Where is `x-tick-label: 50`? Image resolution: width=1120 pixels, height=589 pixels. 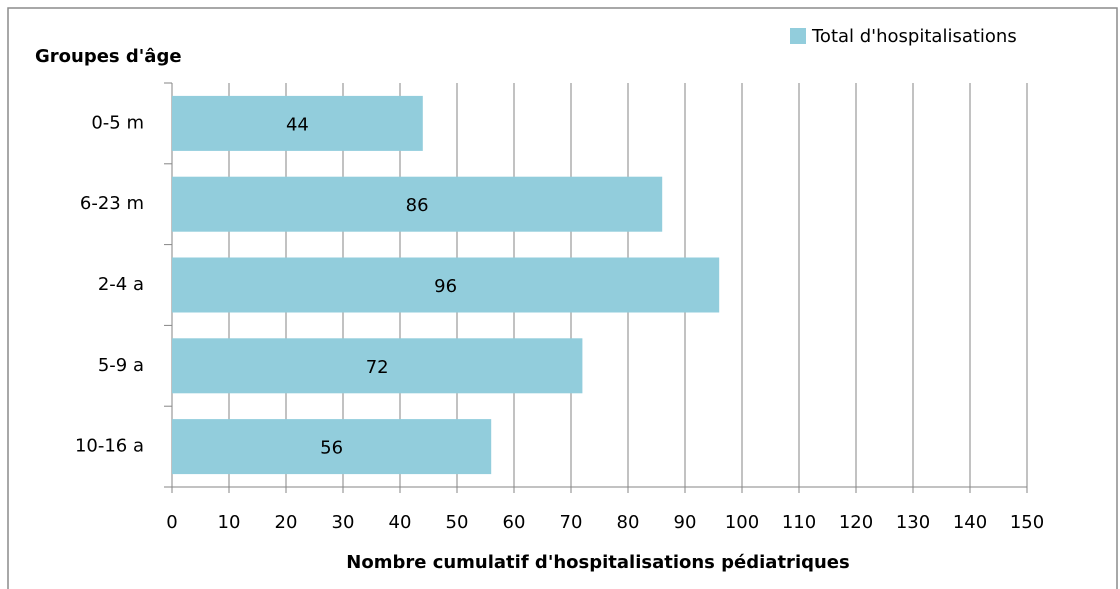 x-tick-label: 50 is located at coordinates (457, 522).